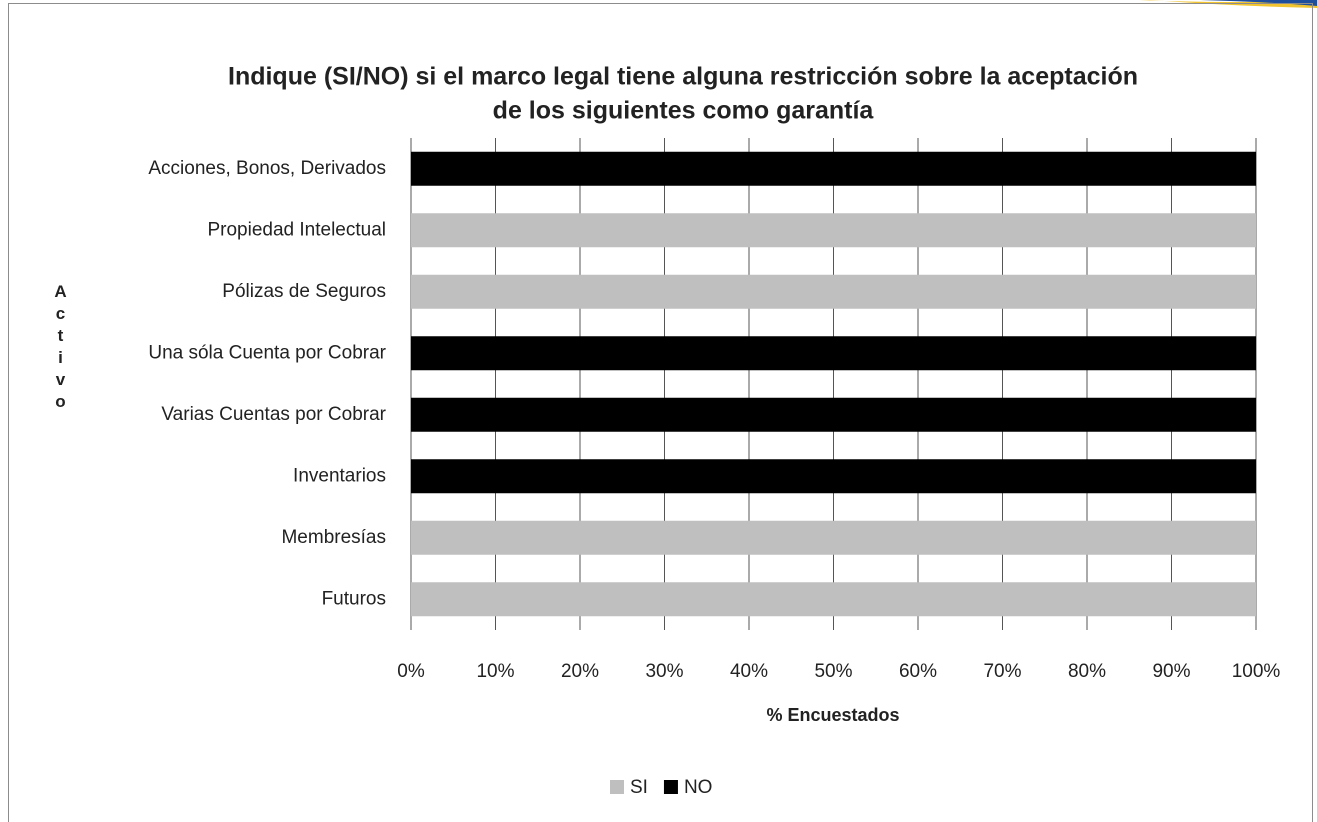  What do you see at coordinates (495, 671) in the screenshot?
I see `x-tick-label: 10%` at bounding box center [495, 671].